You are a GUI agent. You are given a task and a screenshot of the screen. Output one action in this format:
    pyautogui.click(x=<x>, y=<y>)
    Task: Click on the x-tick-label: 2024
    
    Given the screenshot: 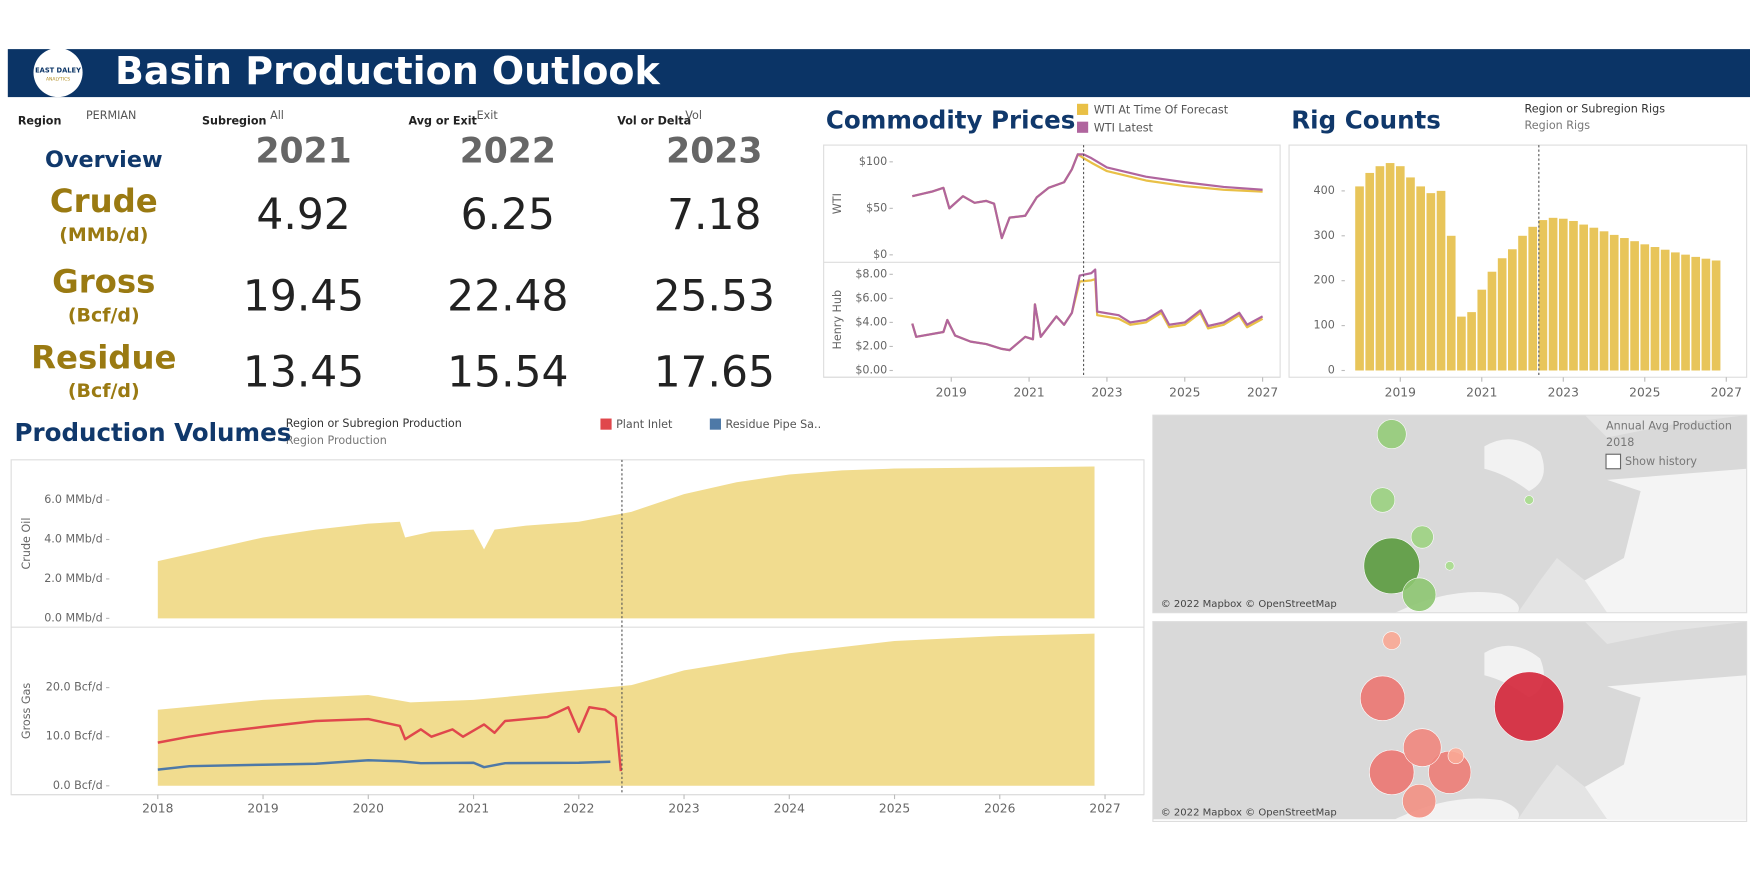 What is the action you would take?
    pyautogui.click(x=789, y=809)
    